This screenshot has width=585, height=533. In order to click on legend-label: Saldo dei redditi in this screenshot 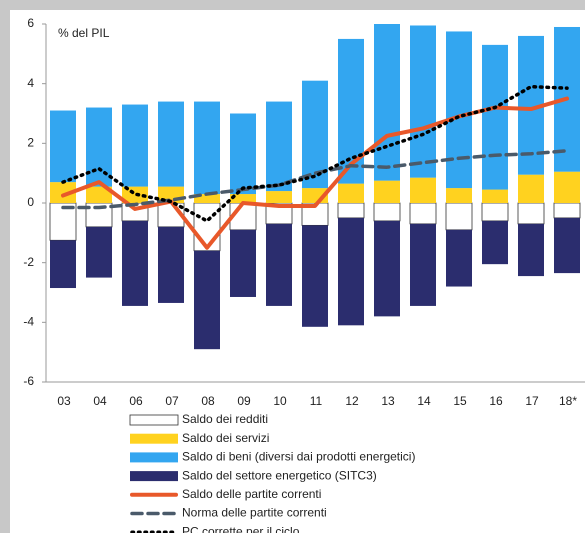, I will do `click(225, 419)`.